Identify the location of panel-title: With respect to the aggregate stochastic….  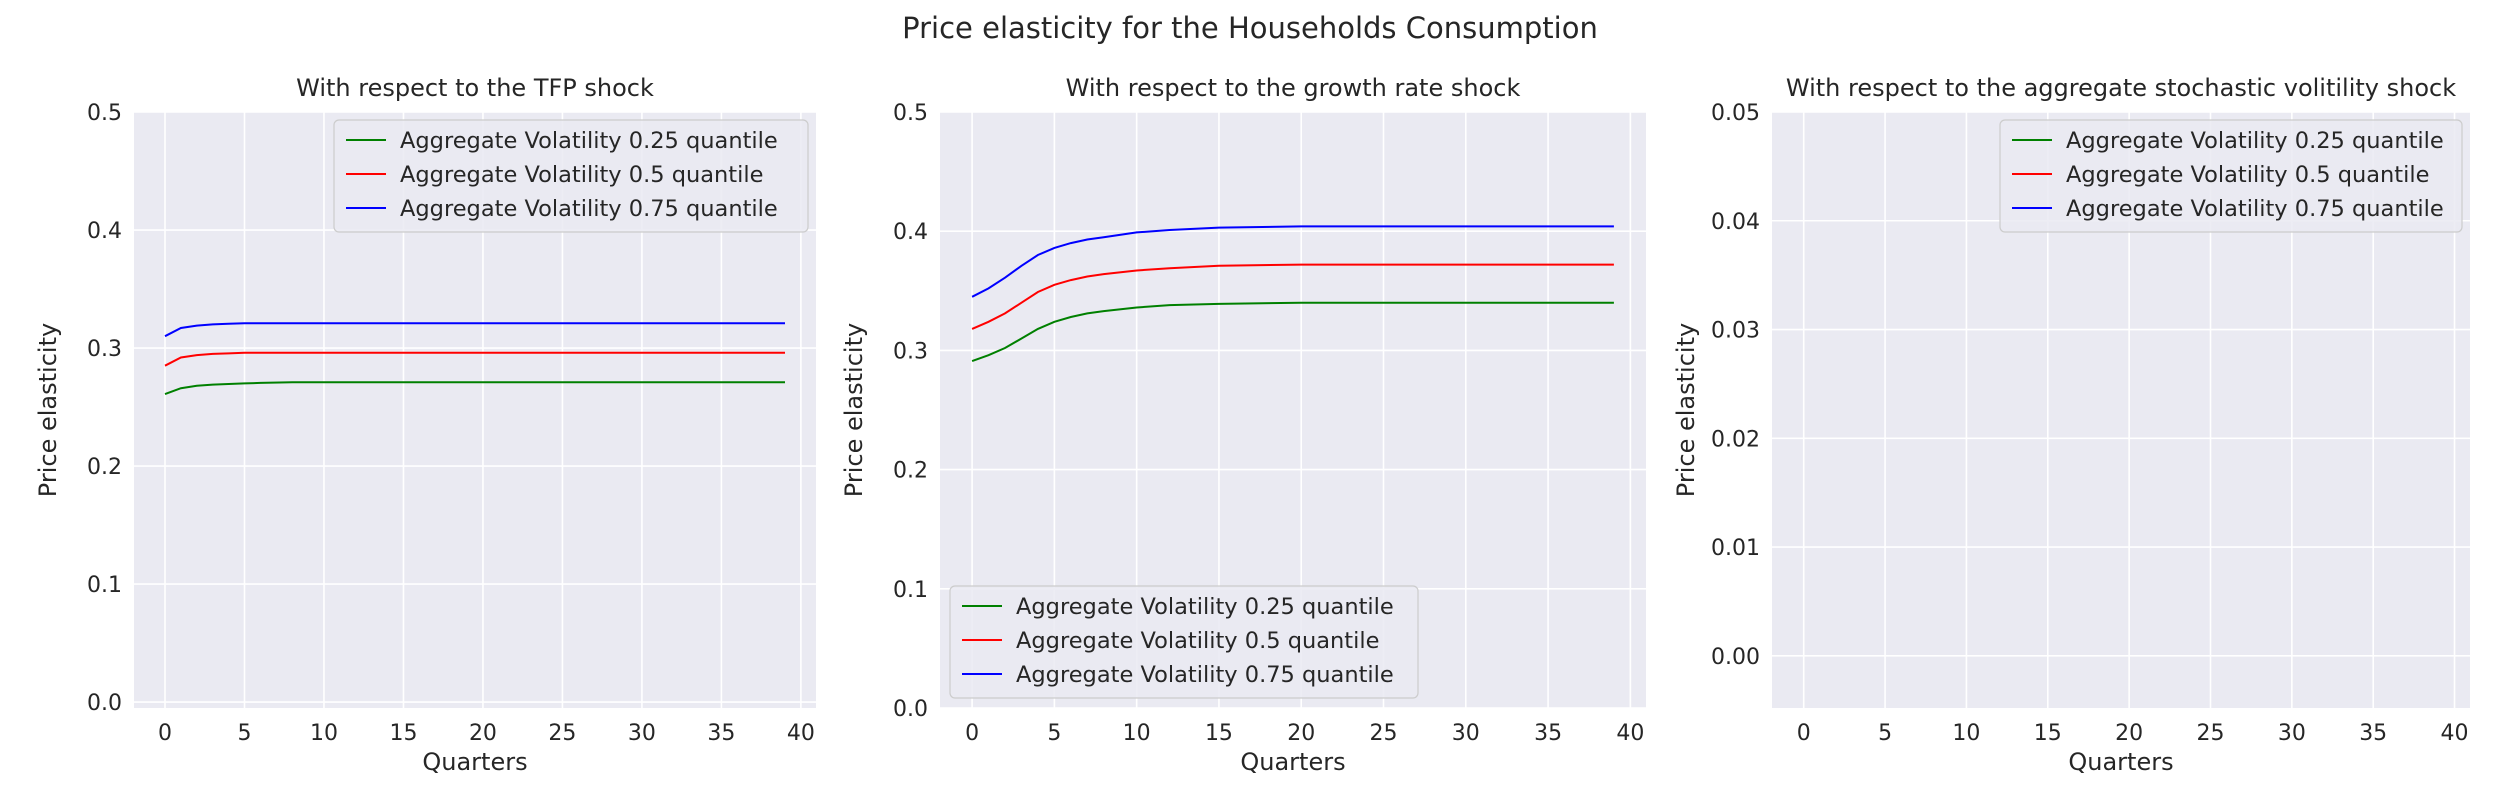
(2121, 88).